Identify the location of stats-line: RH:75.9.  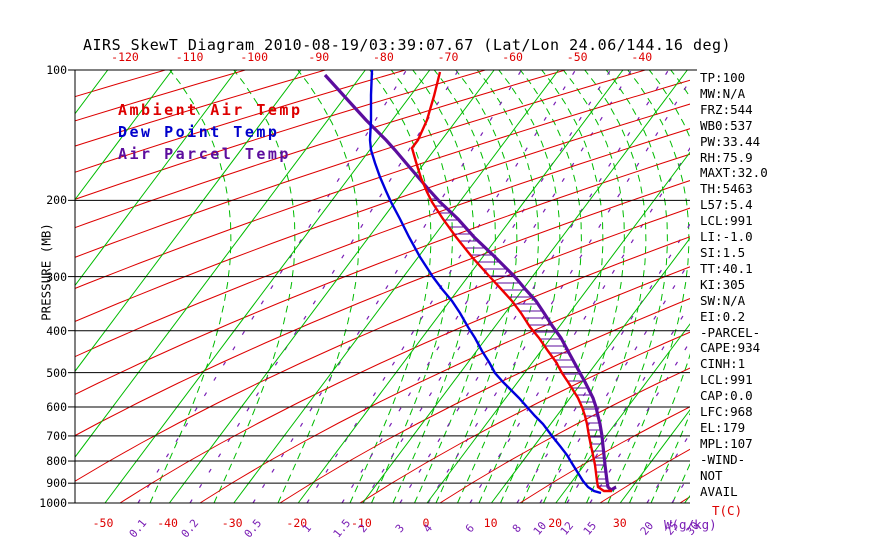
(726, 157).